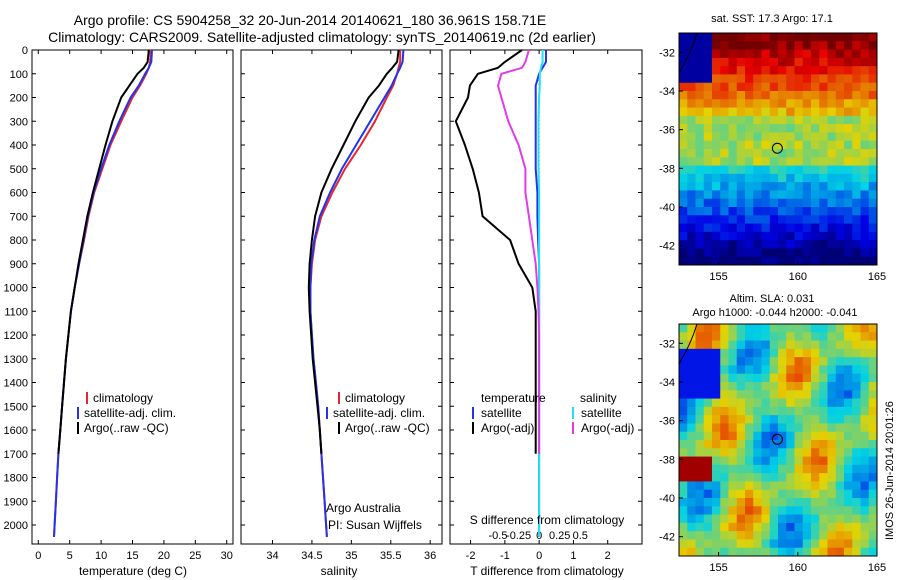  I want to click on y-tick-label: 800, so click(19, 241).